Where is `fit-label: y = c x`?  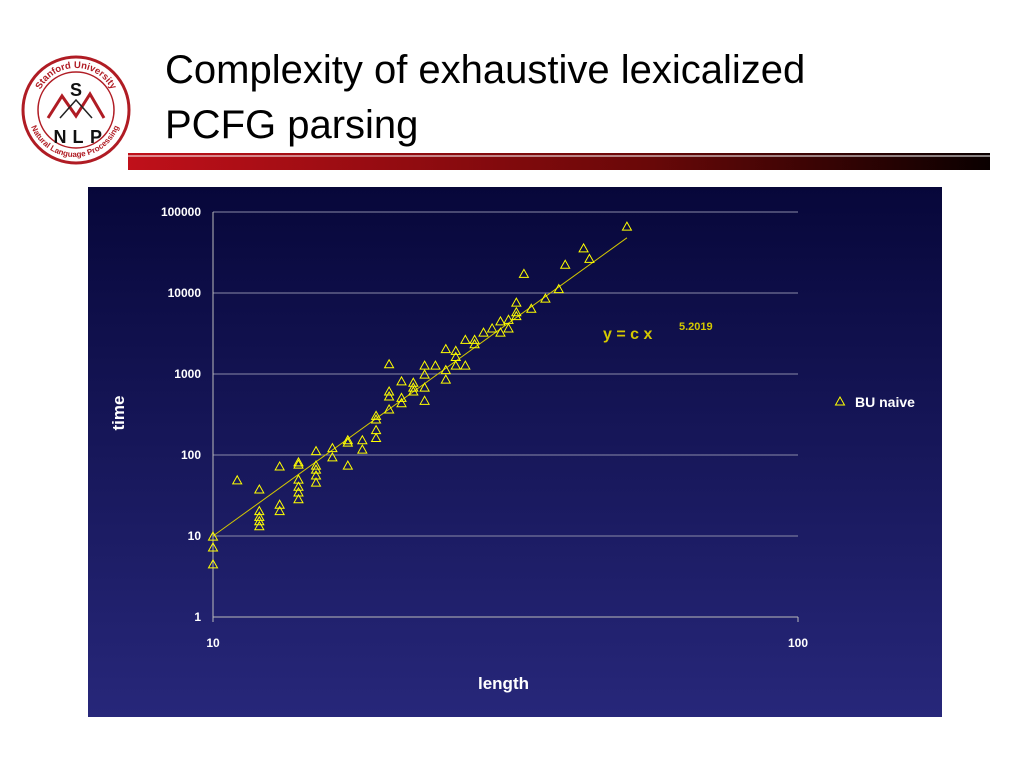
fit-label: y = c x is located at coordinates (627, 334).